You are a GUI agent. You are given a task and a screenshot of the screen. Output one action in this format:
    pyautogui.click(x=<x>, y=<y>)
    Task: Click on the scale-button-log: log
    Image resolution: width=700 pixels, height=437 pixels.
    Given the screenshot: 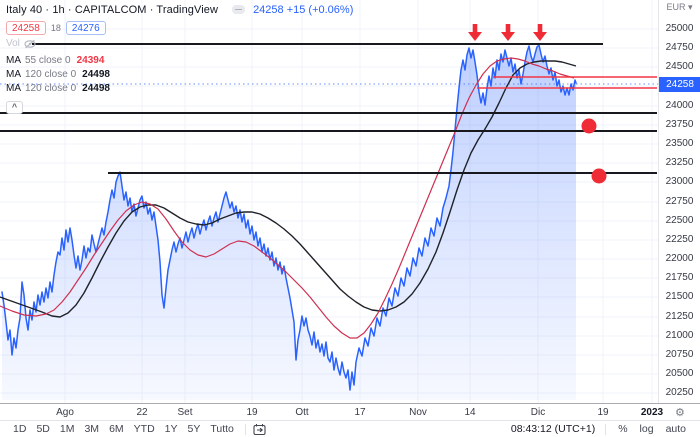 What is the action you would take?
    pyautogui.click(x=646, y=429)
    